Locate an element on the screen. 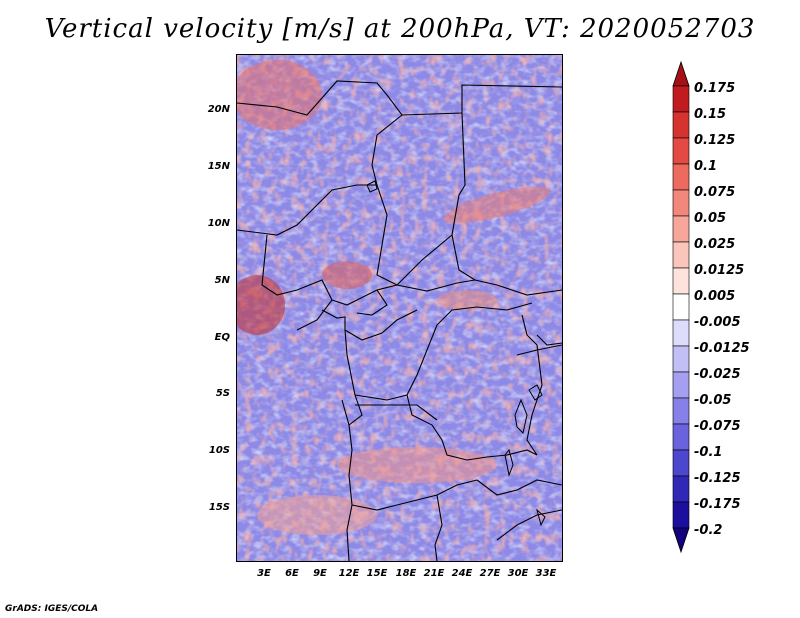  colorbar-label: 0.1 is located at coordinates (706, 166).